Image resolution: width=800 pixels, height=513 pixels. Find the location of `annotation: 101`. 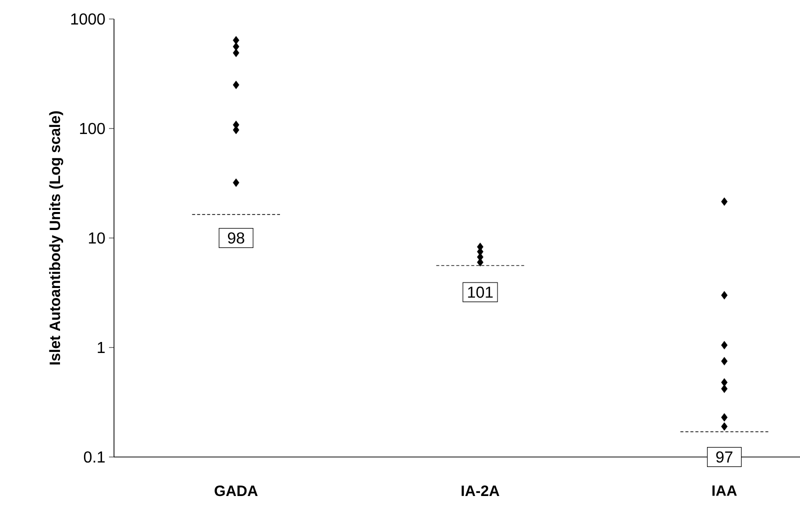

annotation: 101 is located at coordinates (480, 292).